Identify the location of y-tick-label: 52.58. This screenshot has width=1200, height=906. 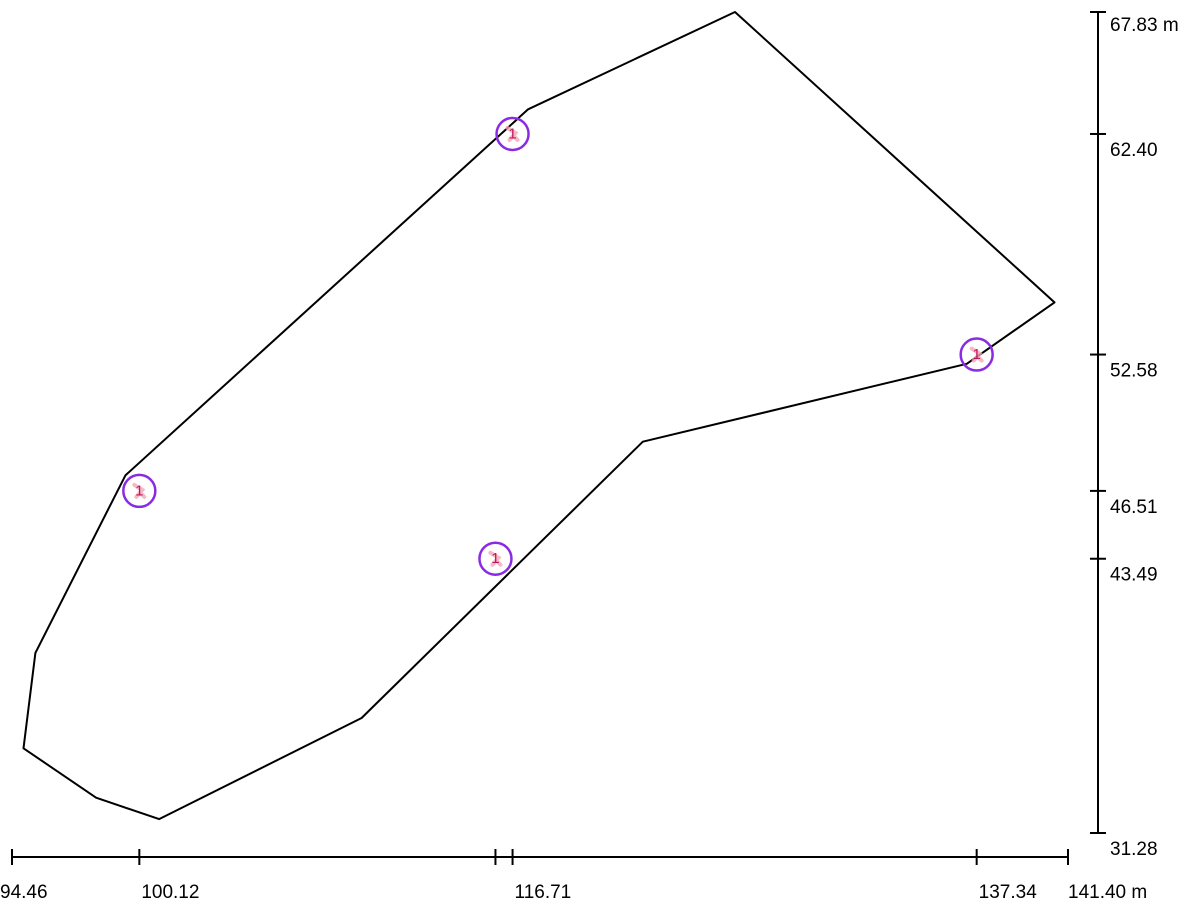
(1134, 371).